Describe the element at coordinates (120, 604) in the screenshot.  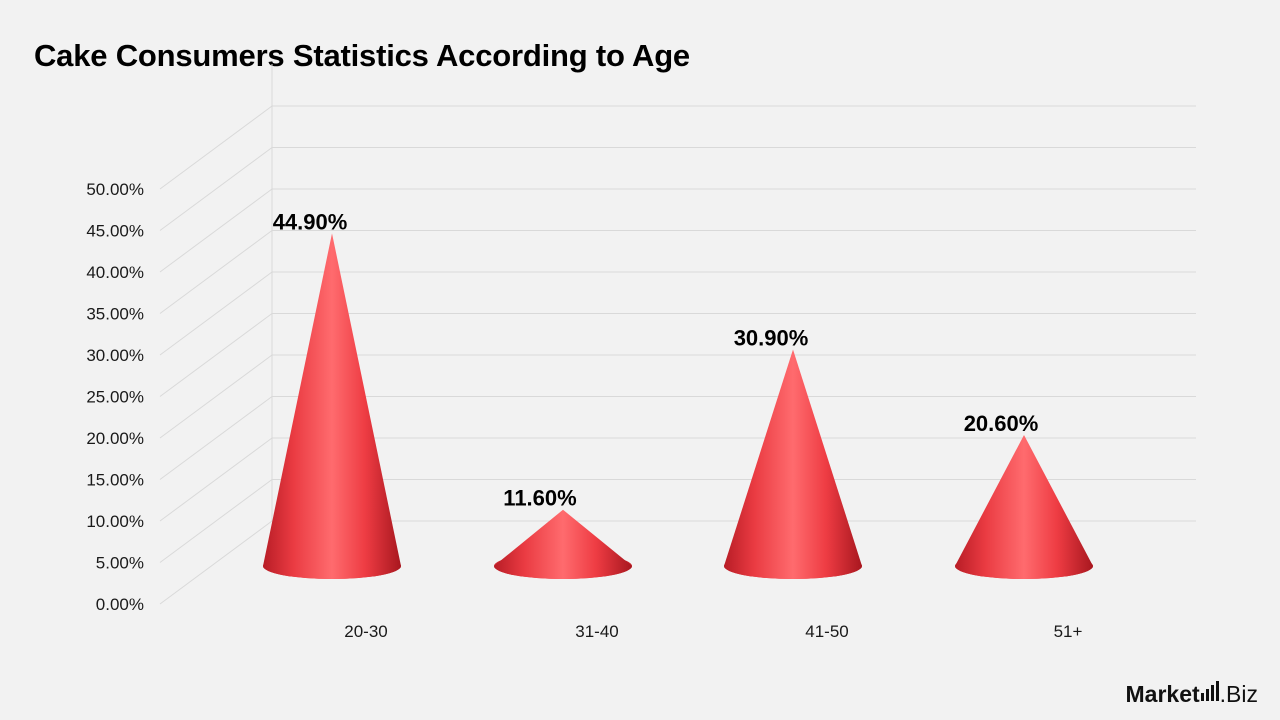
I see `y-tick-label: 0.00%` at that location.